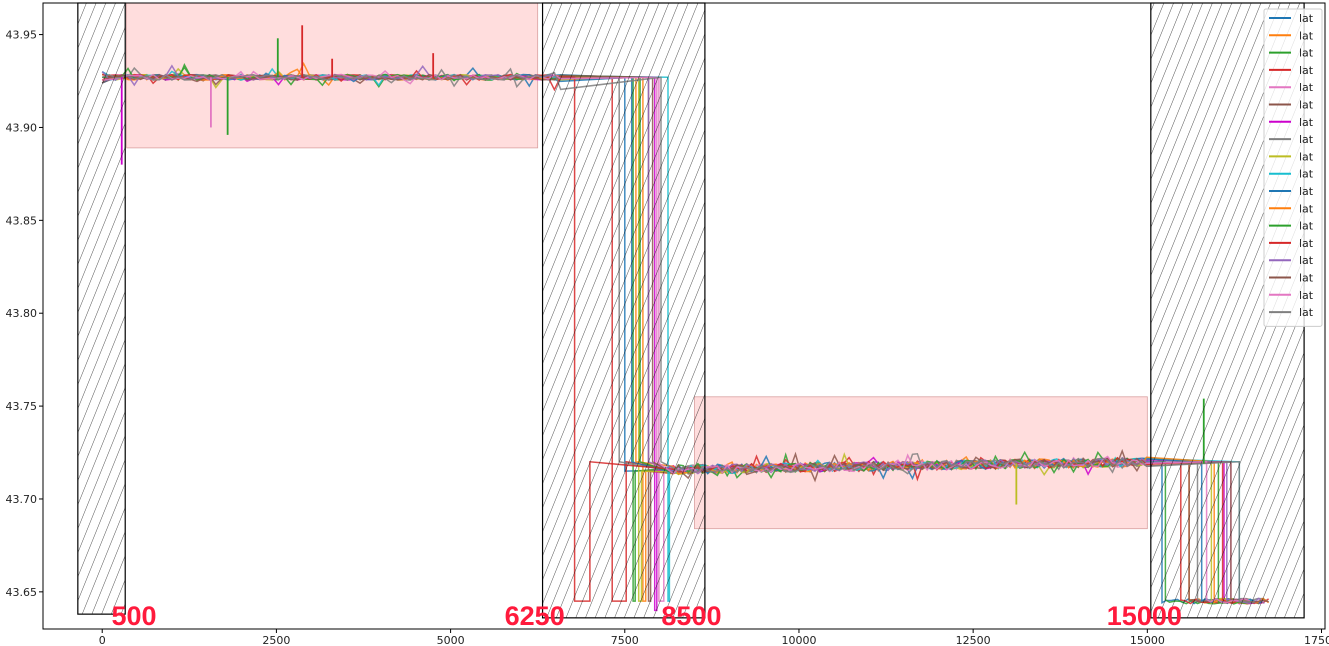 The image size is (1329, 646). What do you see at coordinates (22, 35) in the screenshot?
I see `y-tick-label: 43.95` at bounding box center [22, 35].